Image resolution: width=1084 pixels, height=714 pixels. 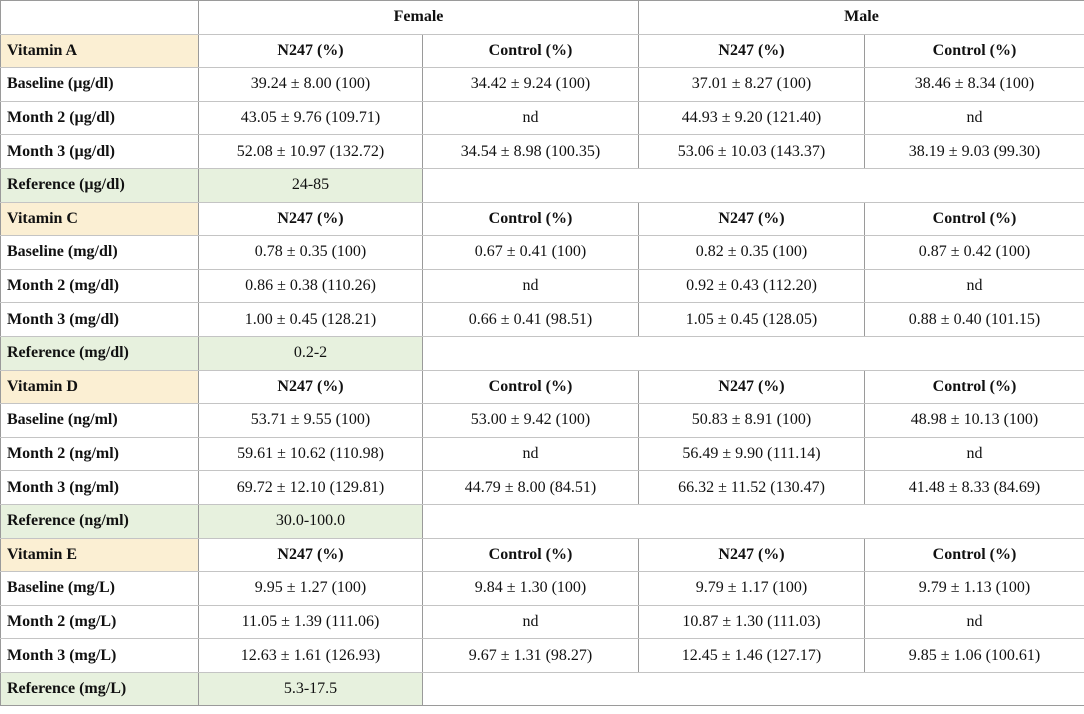 I want to click on reference-label: Reference (µg/dl), so click(x=99, y=185).